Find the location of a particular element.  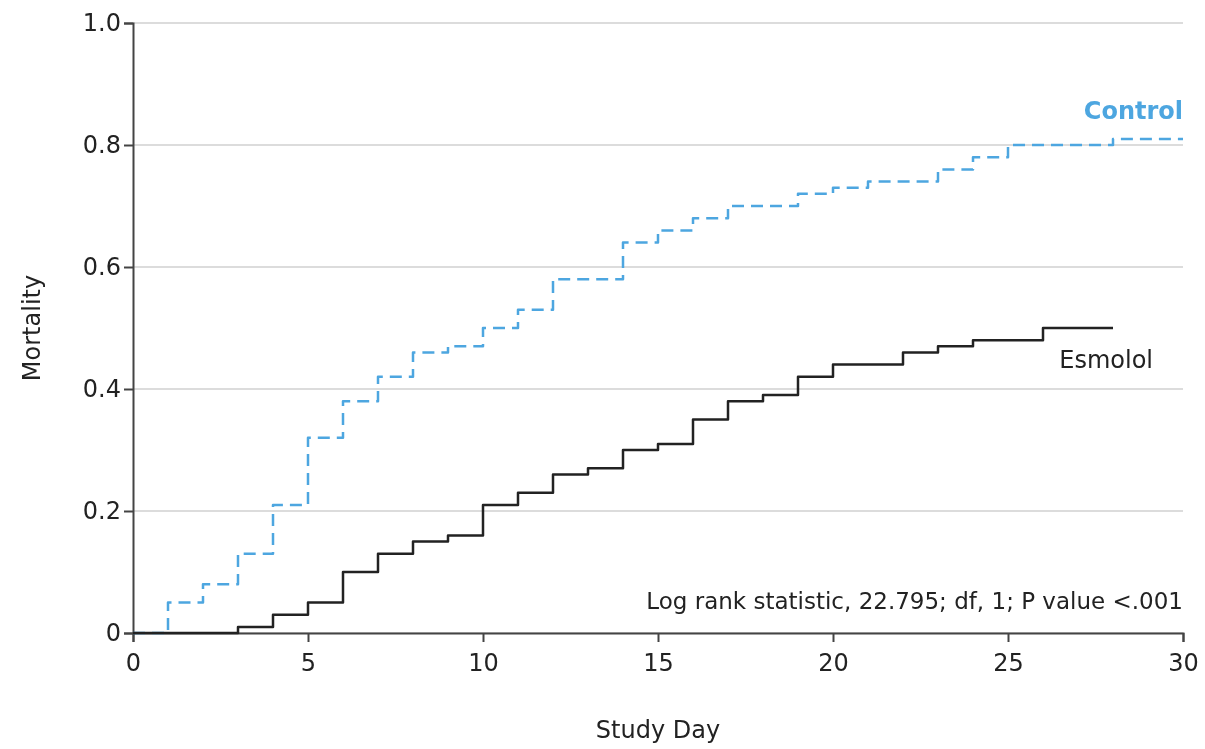

annotation: Log rank statistic, 22.795; df, 1; P value <.001 is located at coordinates (914, 601).